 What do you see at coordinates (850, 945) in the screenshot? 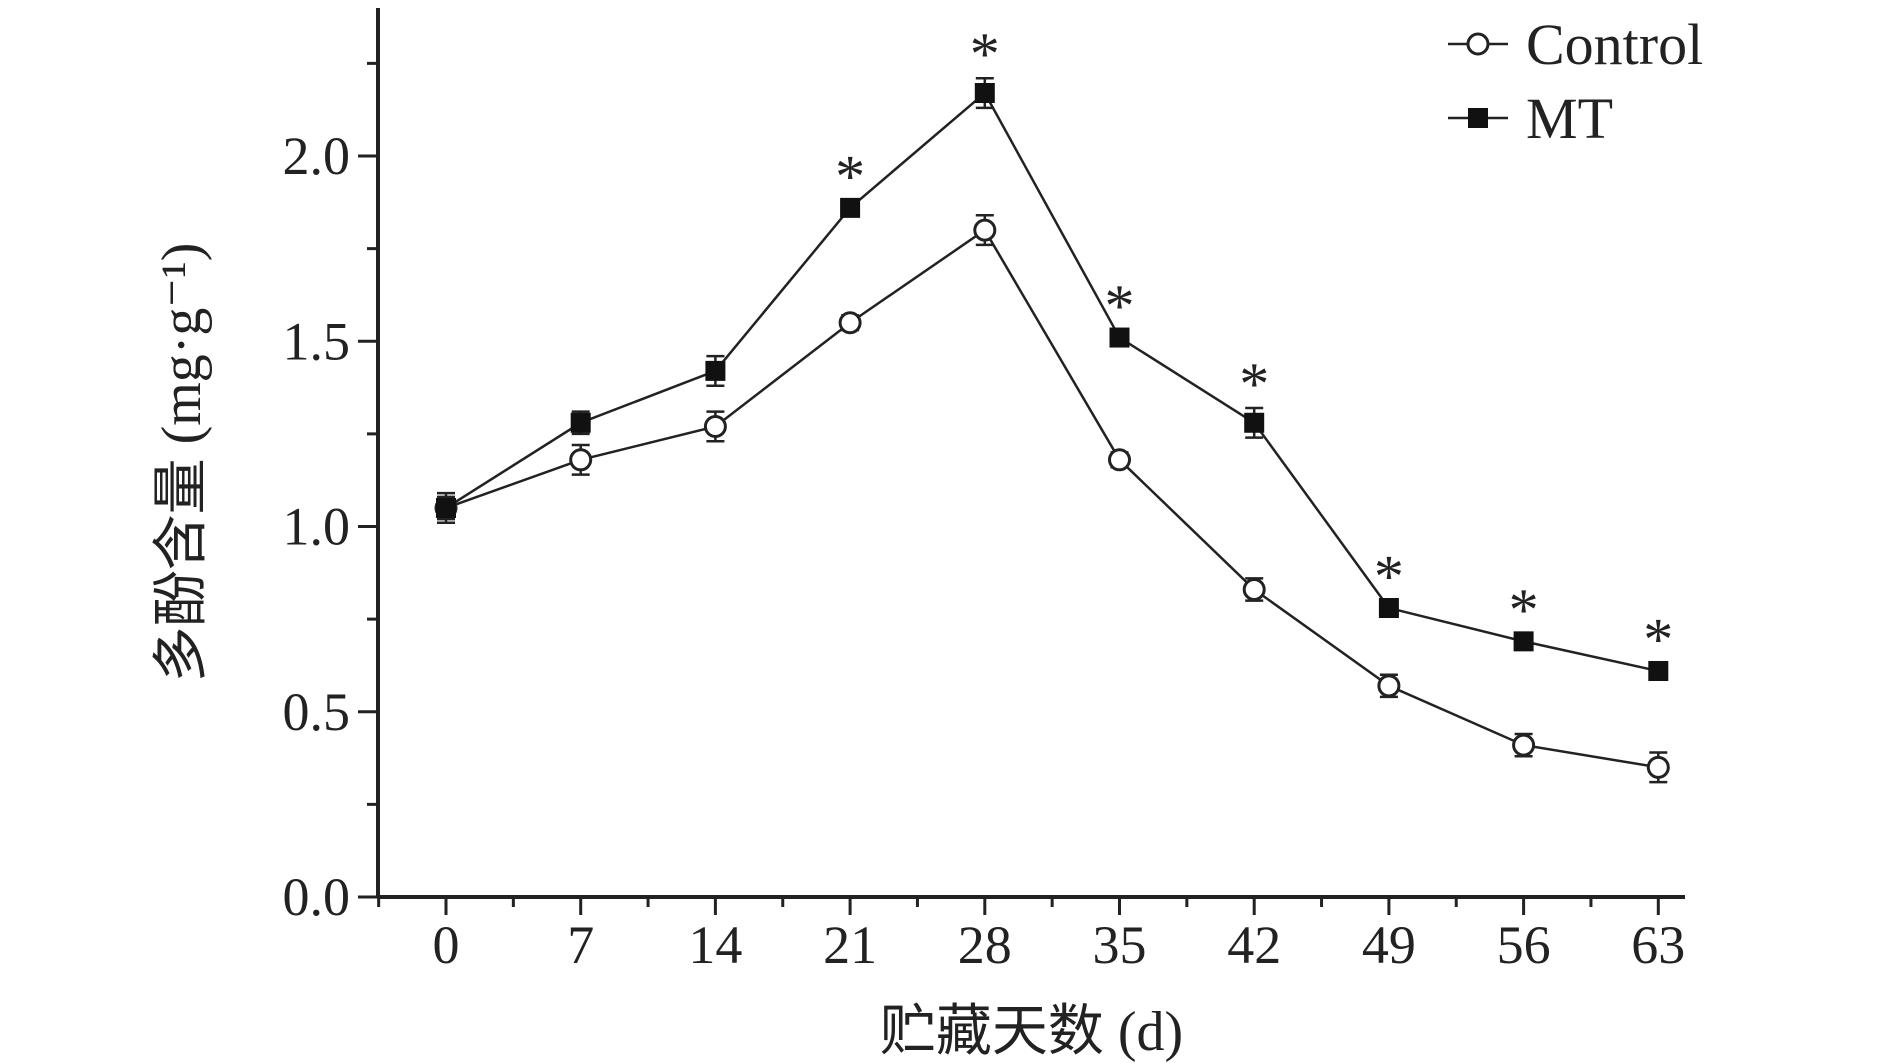
I see `x-tick-label: 21` at bounding box center [850, 945].